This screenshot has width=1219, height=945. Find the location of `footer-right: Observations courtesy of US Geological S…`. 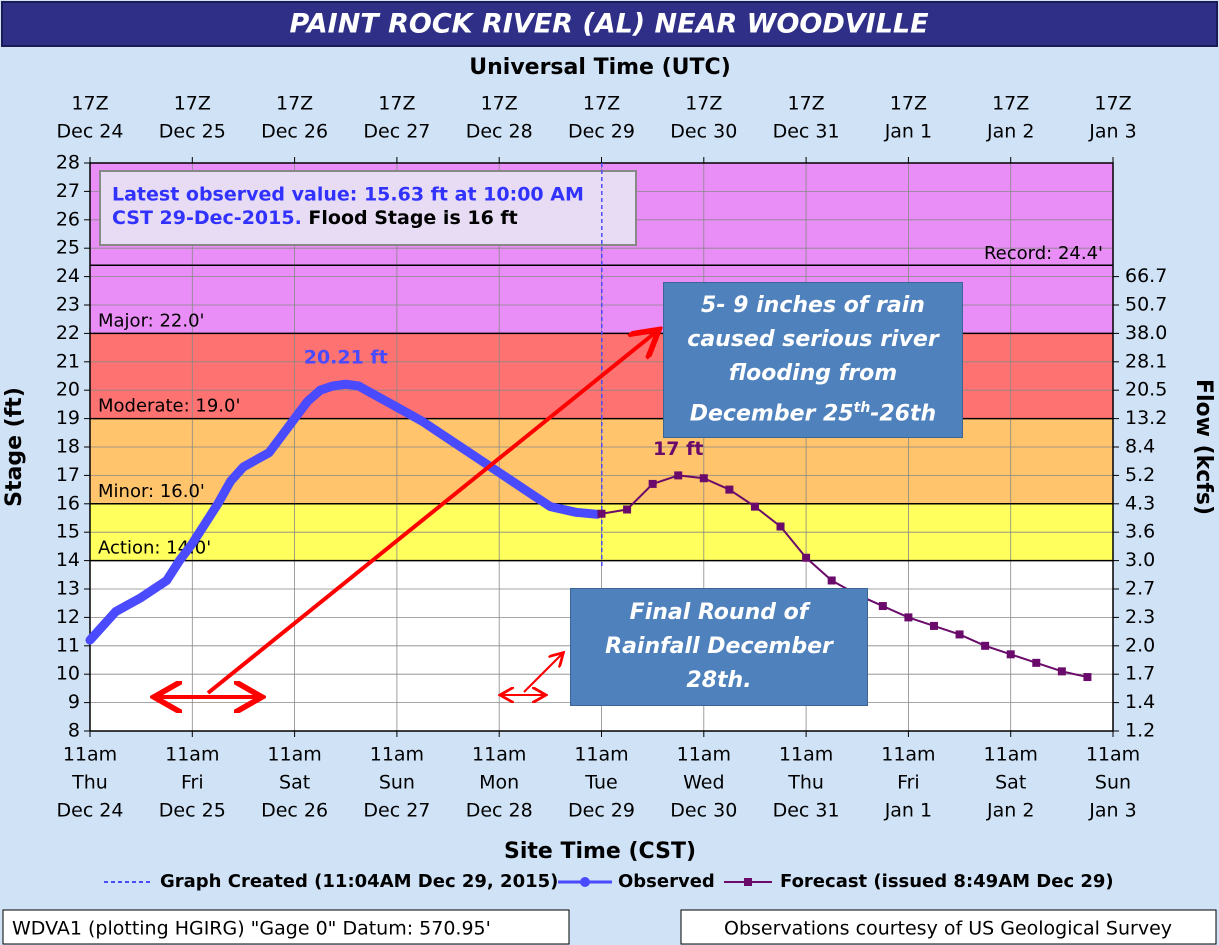

footer-right: Observations courtesy of US Geological S… is located at coordinates (948, 929).